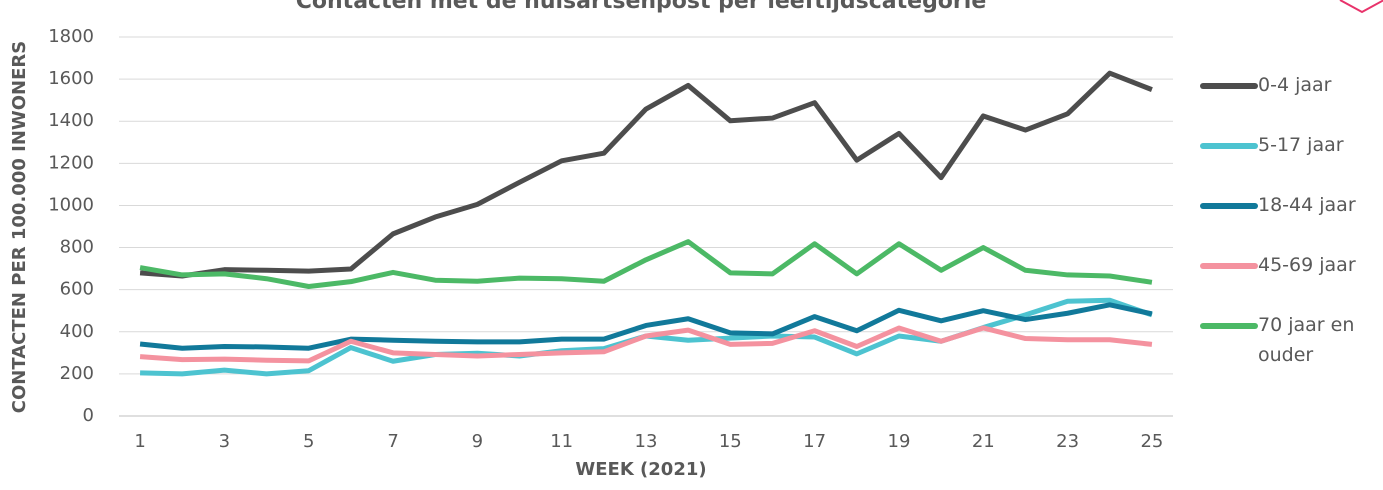  I want to click on y-tick-label: 1600, so click(71, 78).